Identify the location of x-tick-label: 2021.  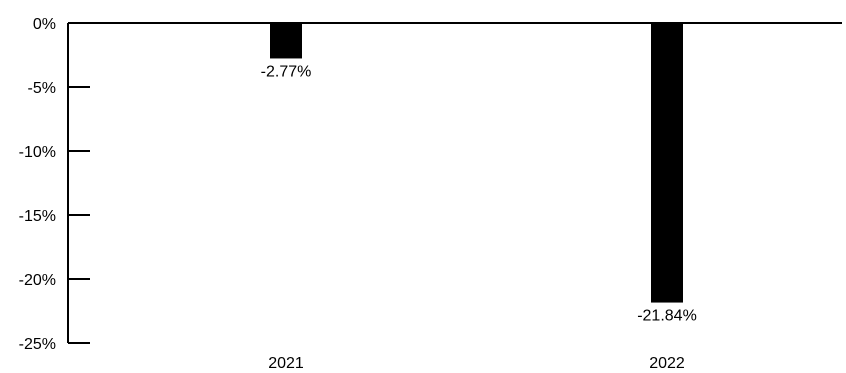
(286, 363).